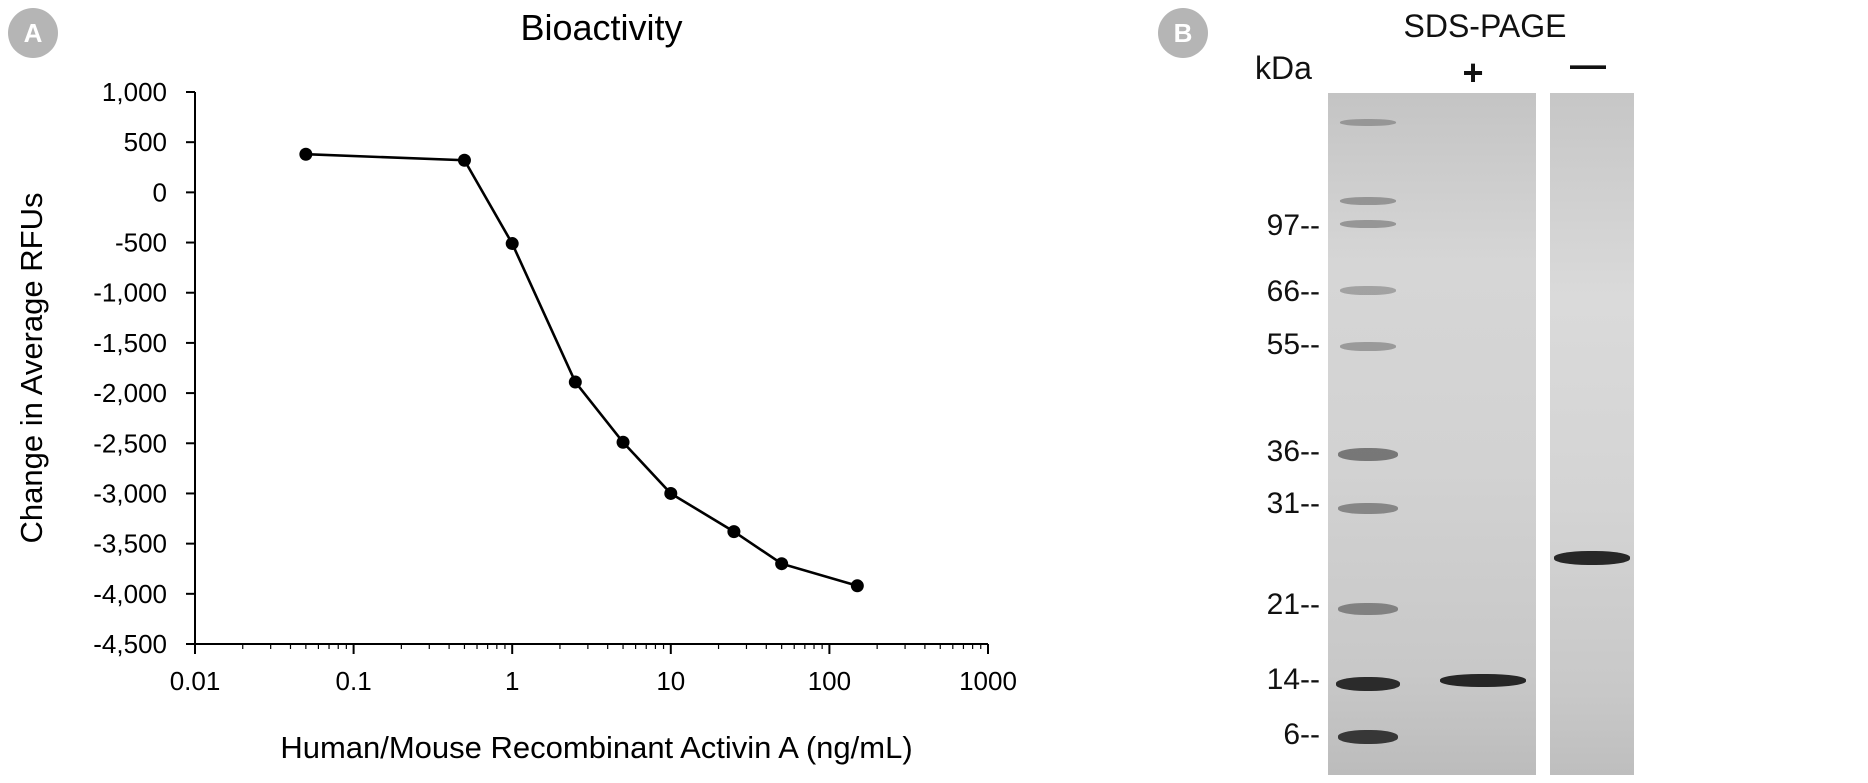 The height and width of the screenshot is (783, 1868). Describe the element at coordinates (829, 681) in the screenshot. I see `x-tick-label: 100` at that location.